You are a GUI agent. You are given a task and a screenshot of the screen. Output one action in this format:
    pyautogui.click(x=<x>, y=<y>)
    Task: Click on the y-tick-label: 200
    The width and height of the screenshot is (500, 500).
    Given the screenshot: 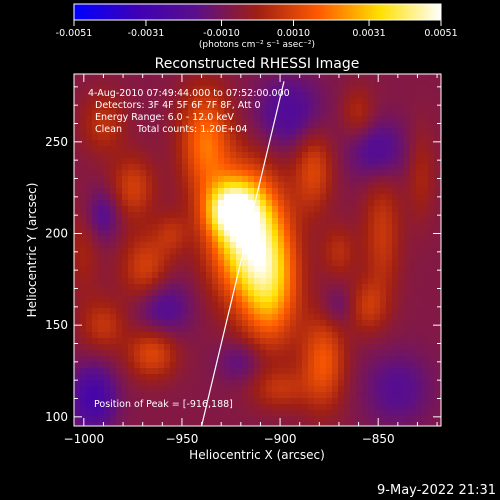 What is the action you would take?
    pyautogui.click(x=56, y=234)
    